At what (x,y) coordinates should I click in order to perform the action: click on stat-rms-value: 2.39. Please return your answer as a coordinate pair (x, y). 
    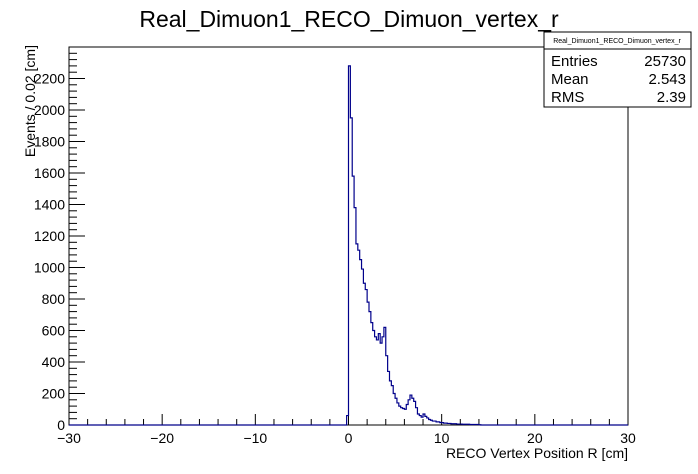
    Looking at the image, I should click on (671, 97).